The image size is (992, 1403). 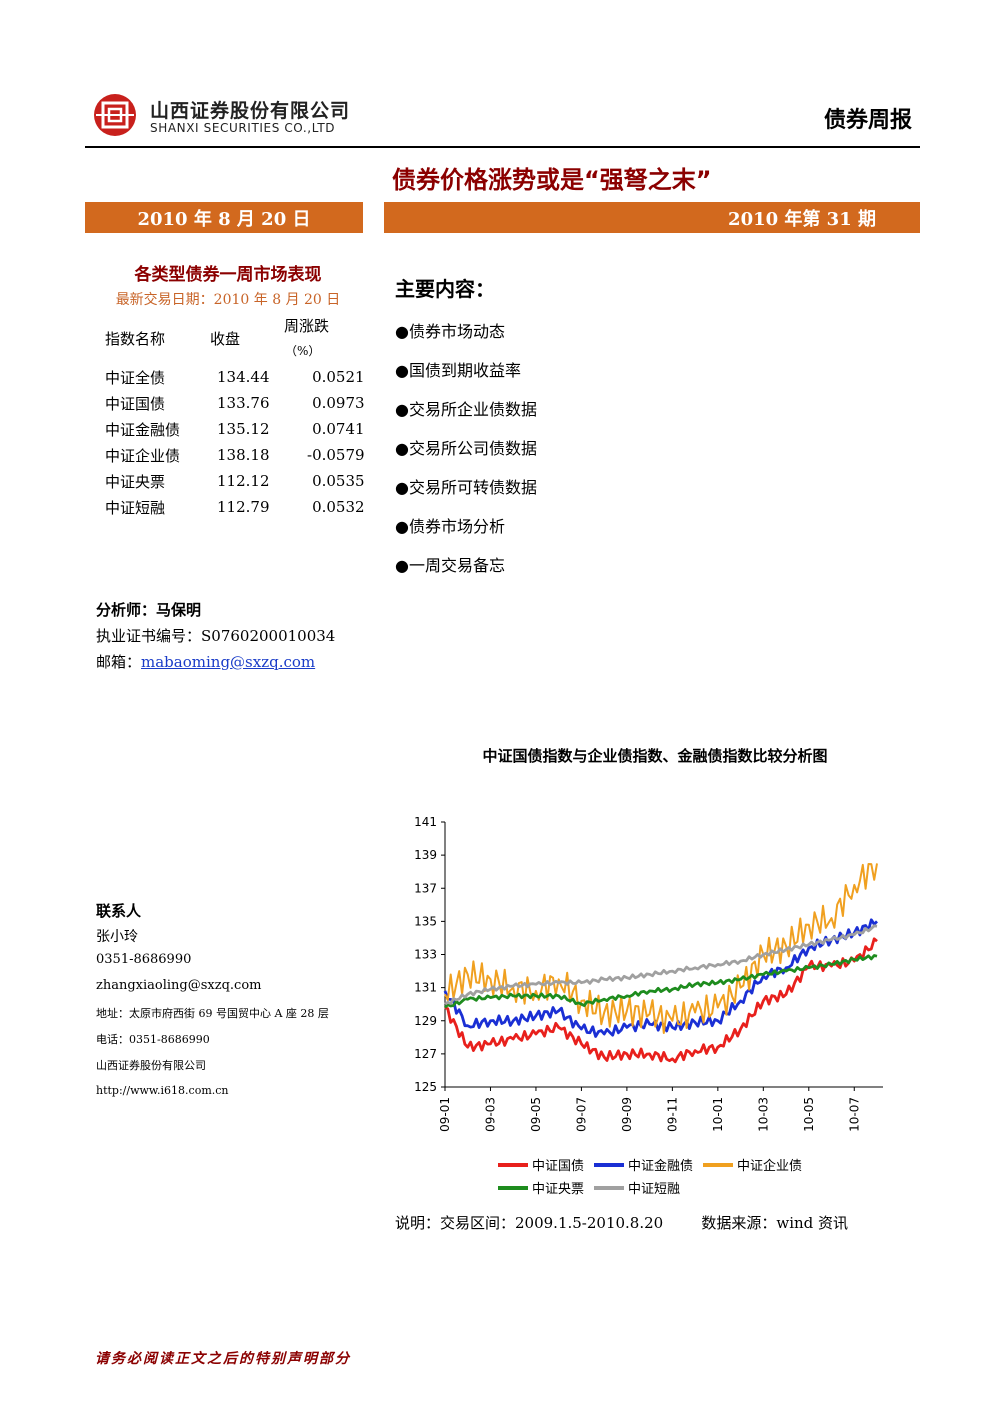 I want to click on legend-label: 中证金融债, so click(x=661, y=1166).